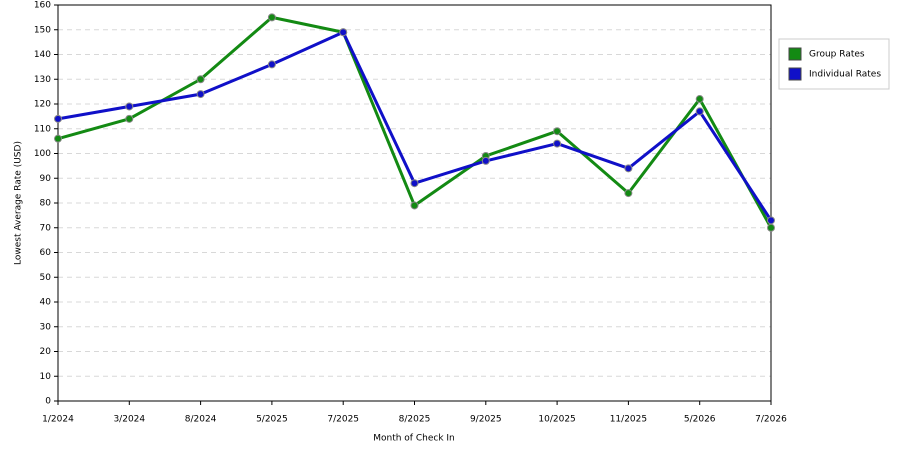 The width and height of the screenshot is (900, 450). I want to click on y-tick-label: 50, so click(46, 278).